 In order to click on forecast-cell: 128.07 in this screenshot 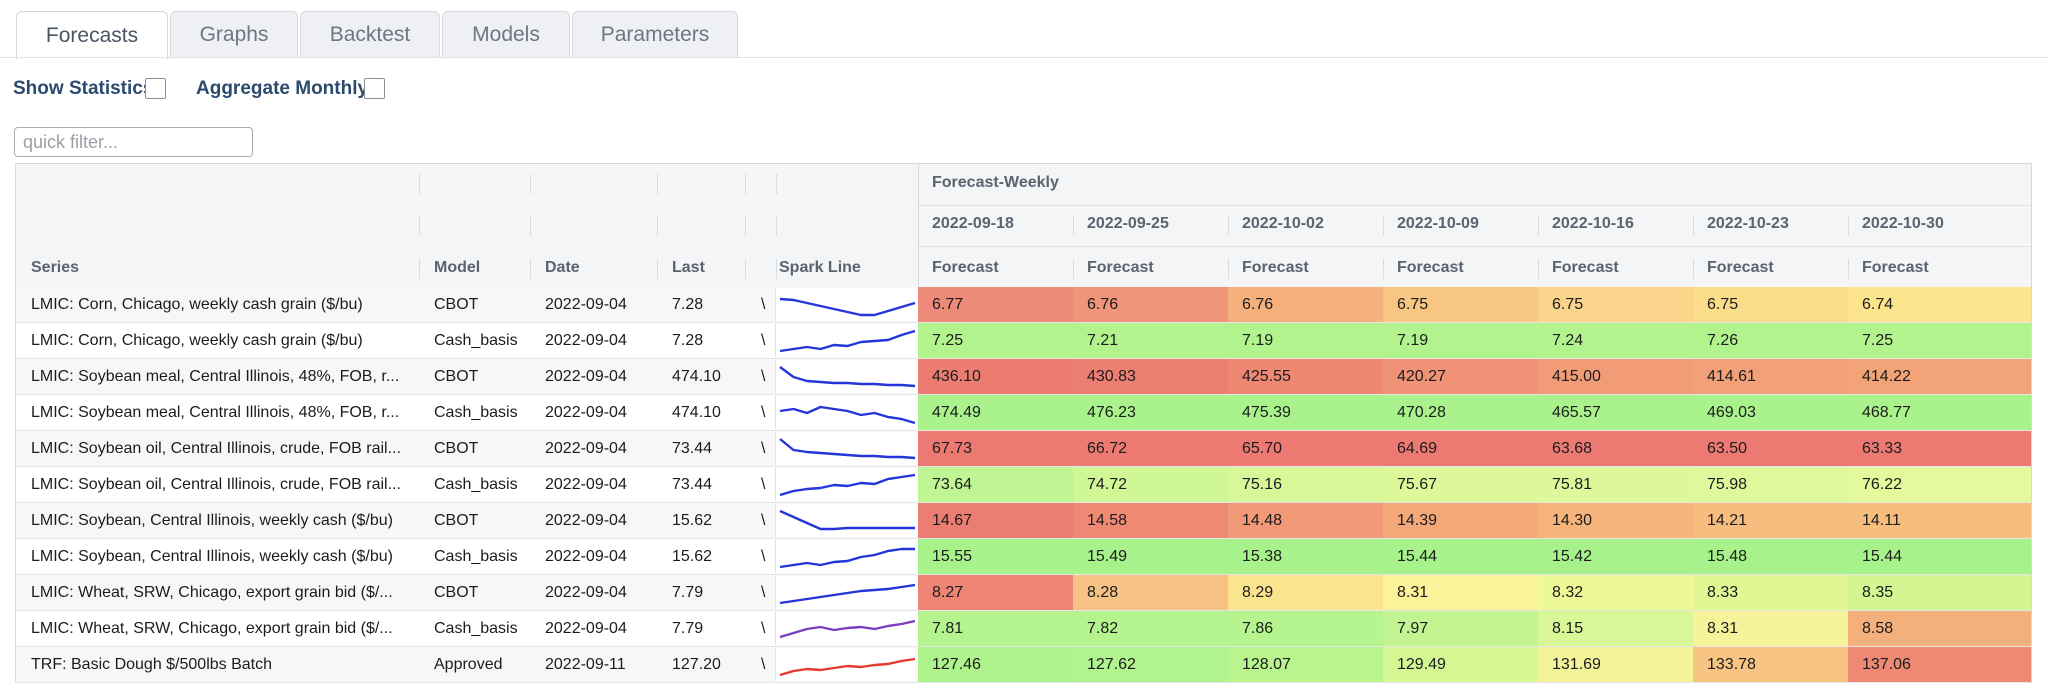, I will do `click(1305, 664)`.